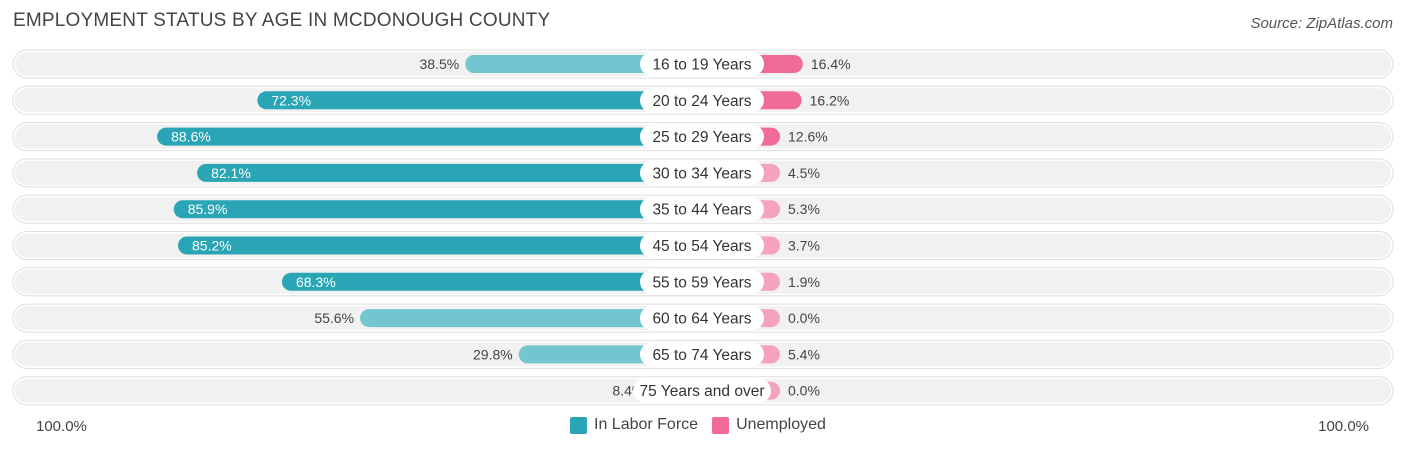 This screenshot has height=451, width=1406. What do you see at coordinates (191, 137) in the screenshot?
I see `value-label-labor: 88.6%` at bounding box center [191, 137].